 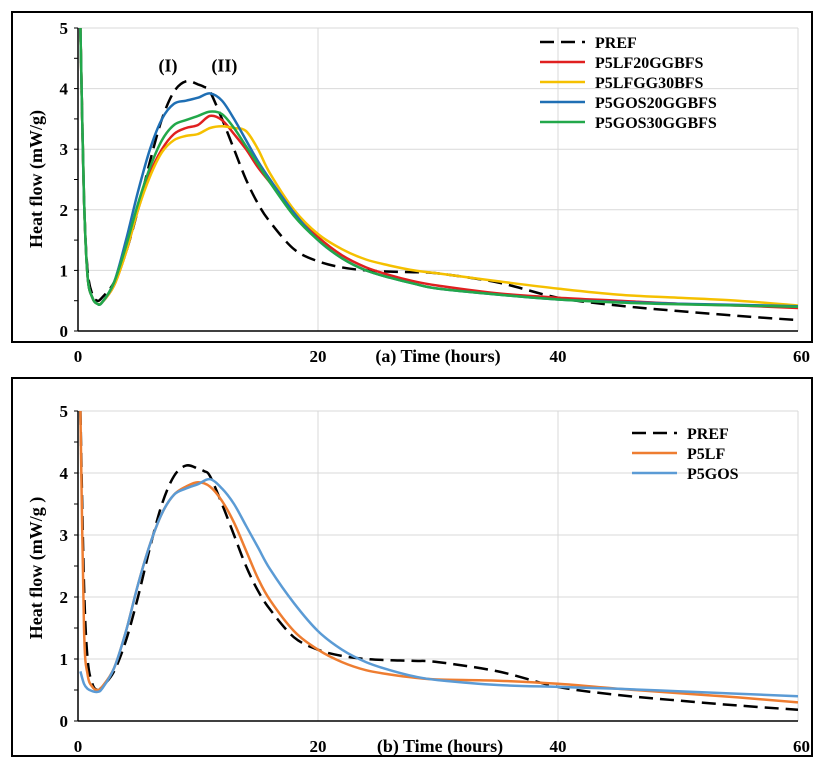 I want to click on legend-label-p5gos30ggbfs: P5GOS30GGBFS, so click(x=656, y=123).